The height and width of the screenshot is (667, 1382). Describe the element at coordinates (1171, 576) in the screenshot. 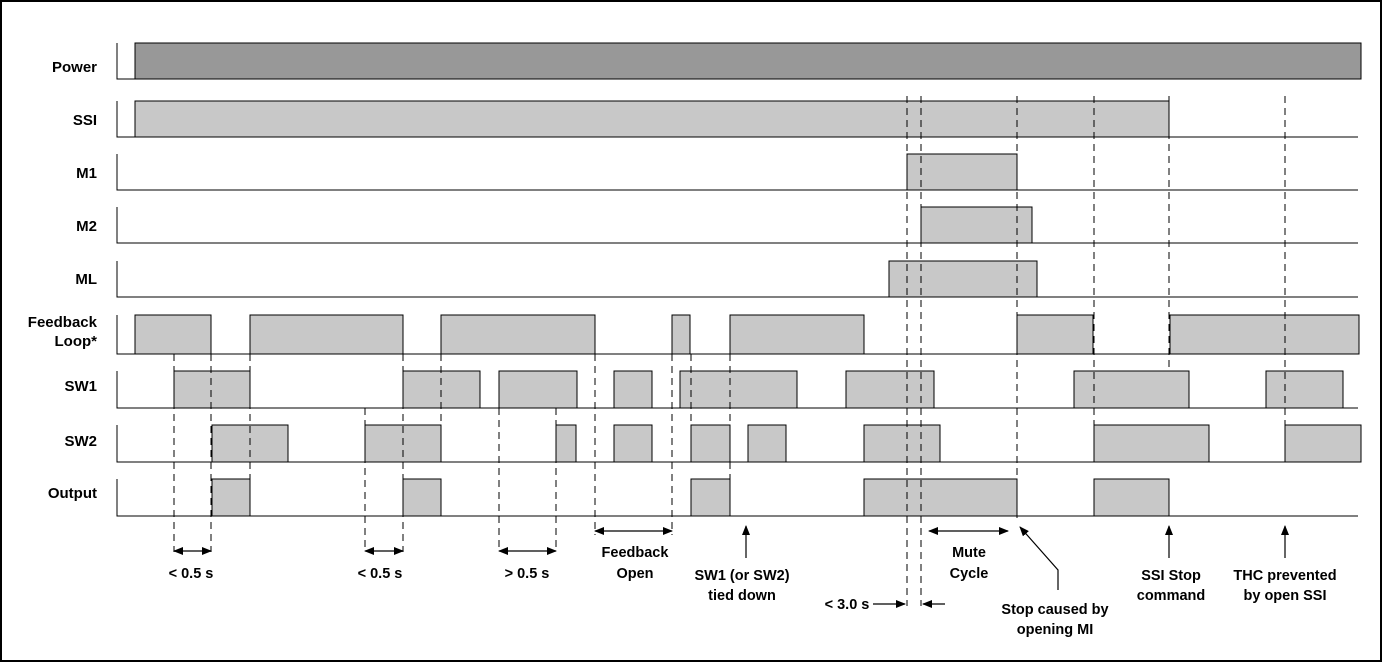

I see `annotation-ssi-stop-1: SSI Stop` at that location.